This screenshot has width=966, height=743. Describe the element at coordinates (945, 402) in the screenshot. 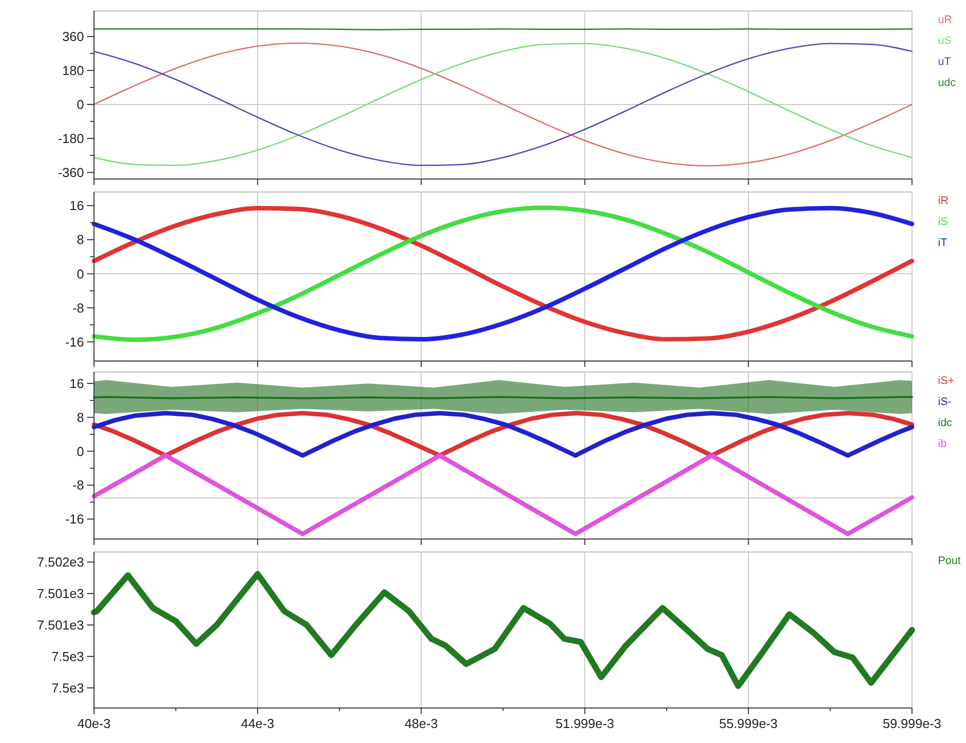

I see `text: iS-` at that location.